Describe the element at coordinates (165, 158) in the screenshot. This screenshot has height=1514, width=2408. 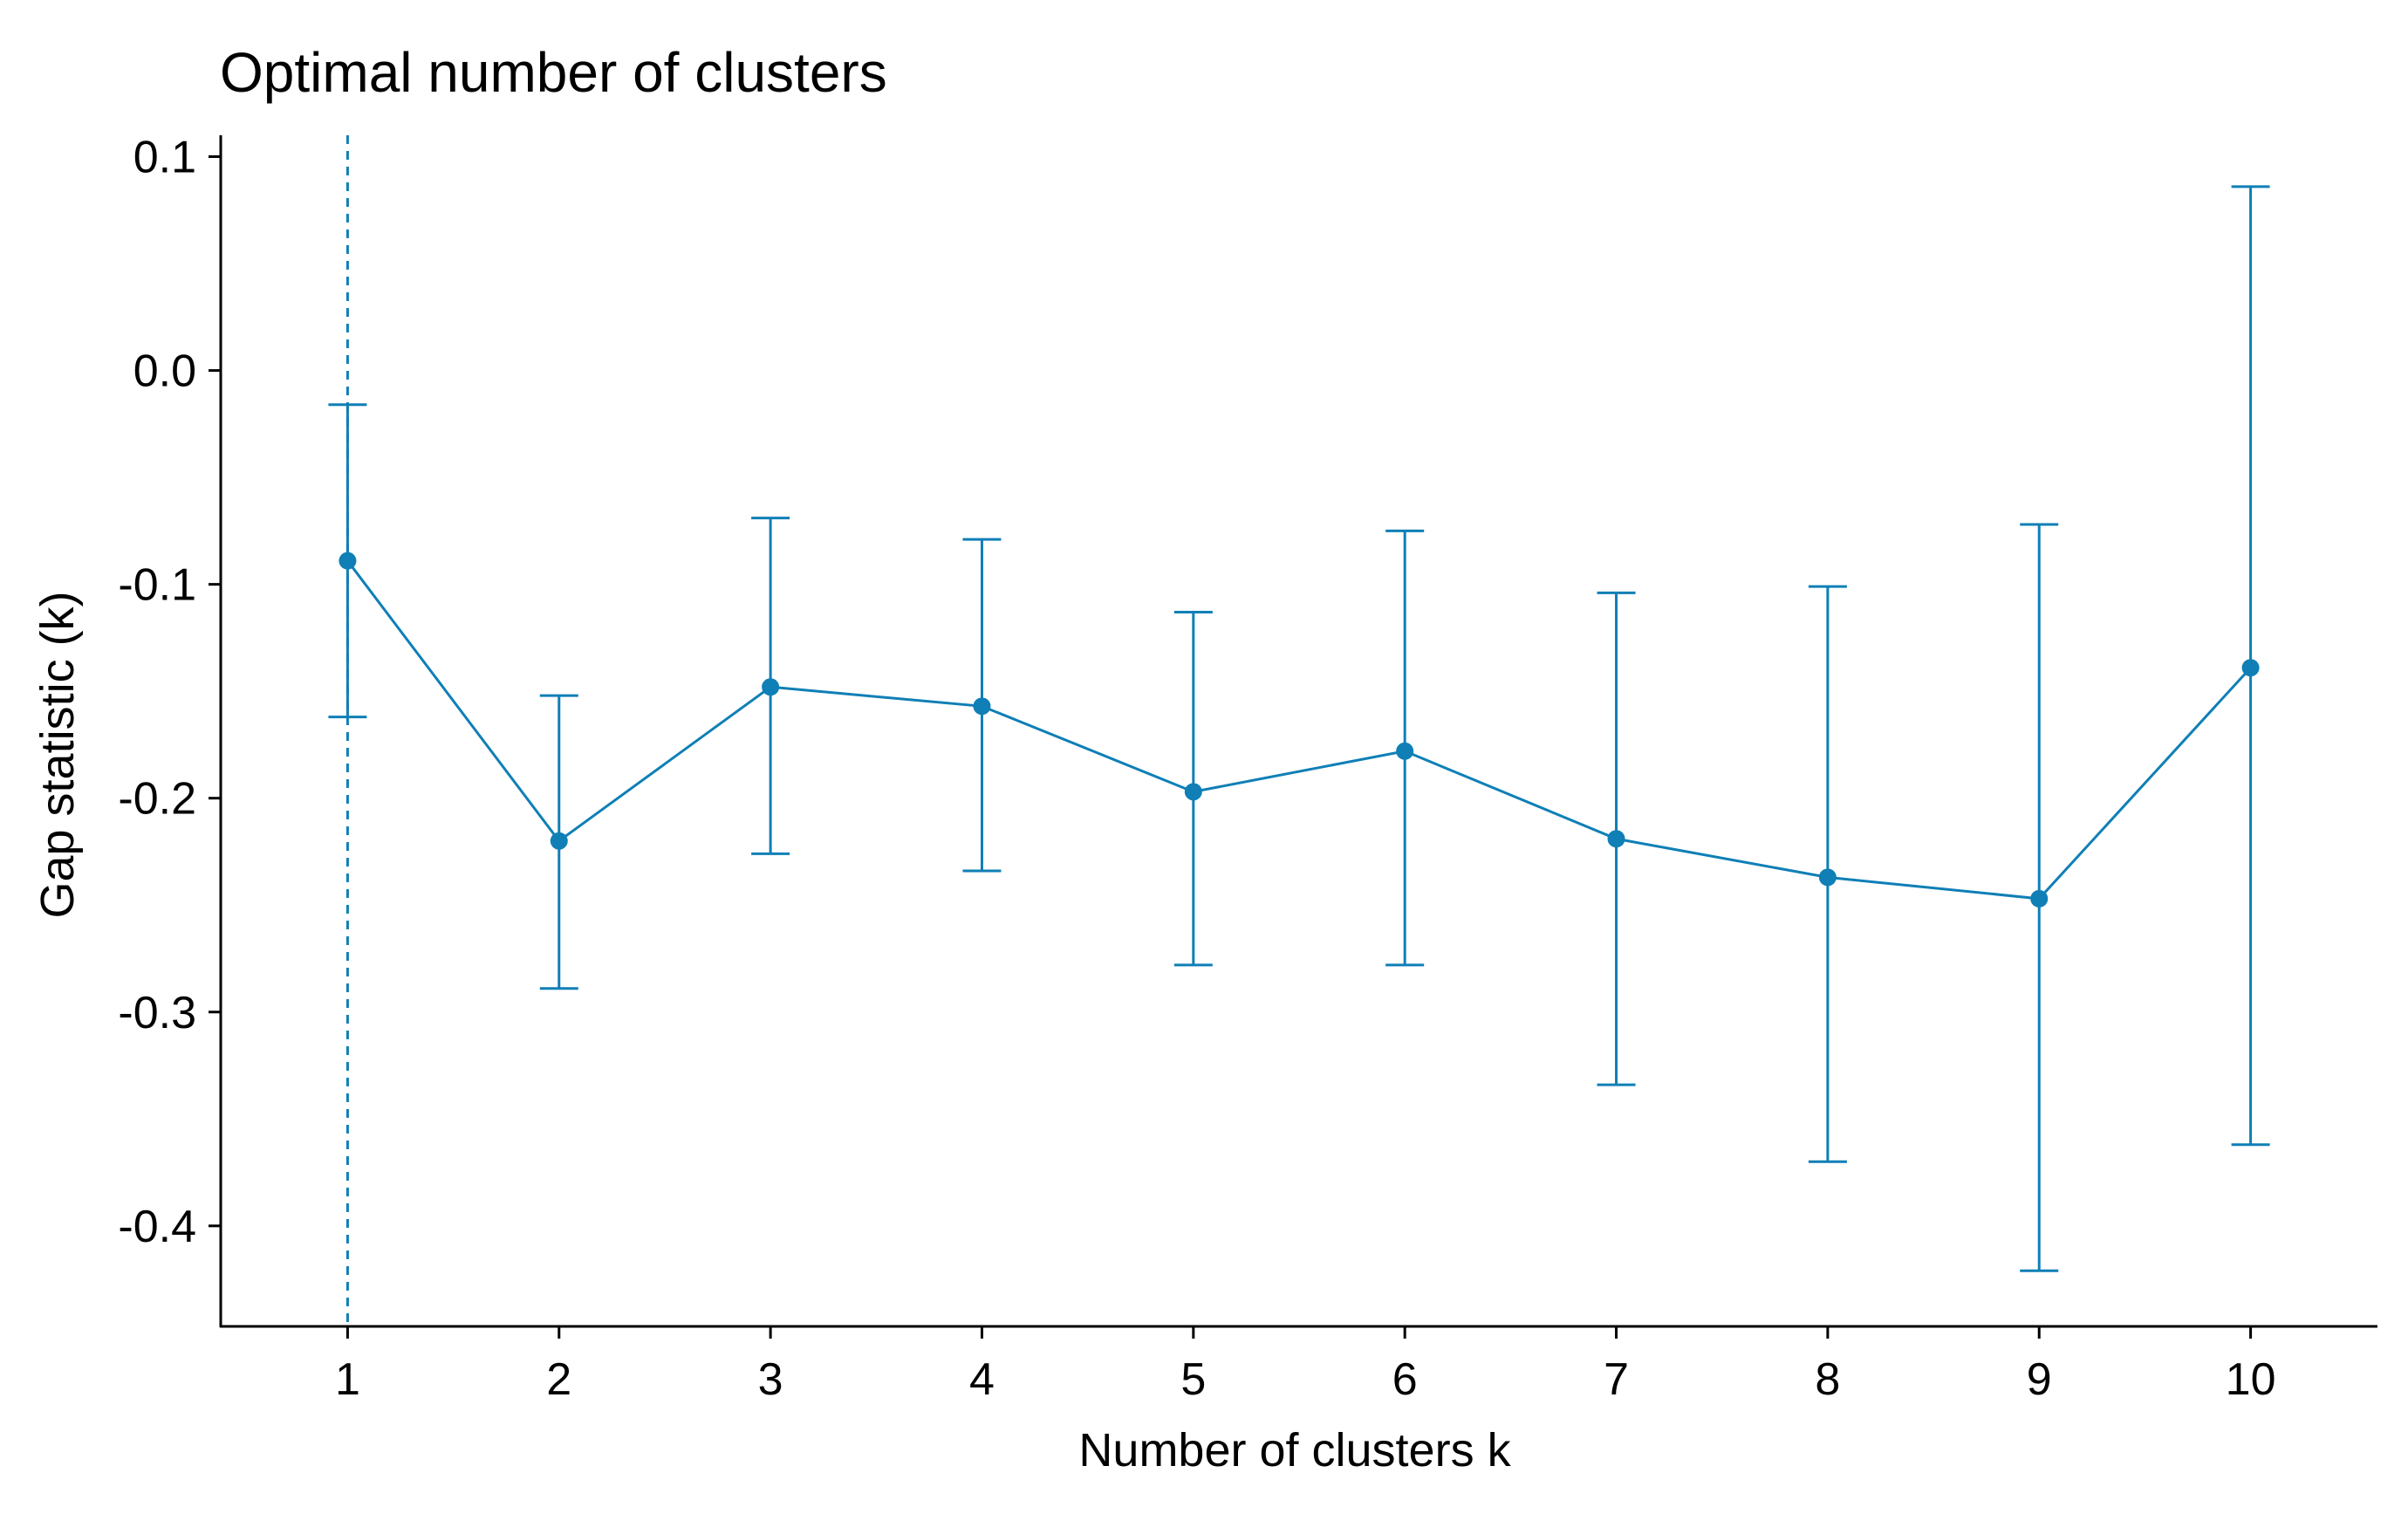
I see `y-tick-label: 0.1` at that location.